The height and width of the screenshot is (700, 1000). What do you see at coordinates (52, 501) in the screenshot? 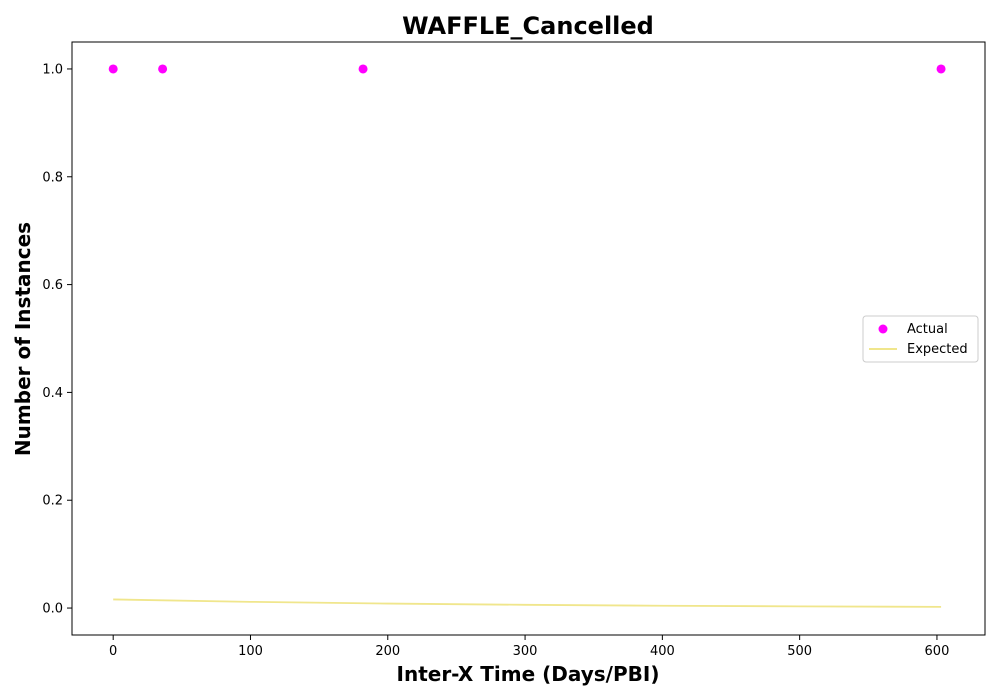
I see `y-tick-label: 0.2` at bounding box center [52, 501].